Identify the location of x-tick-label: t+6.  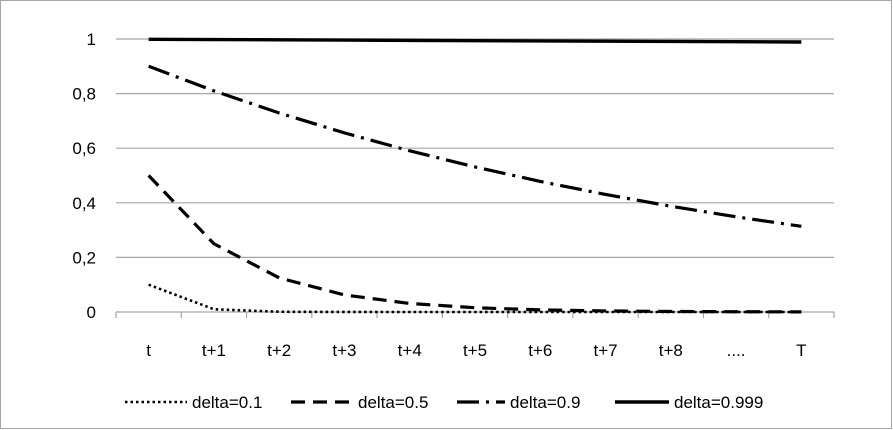
(540, 350).